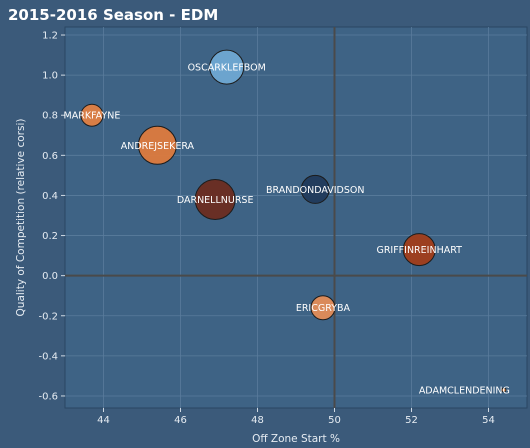 This screenshot has height=448, width=530. I want to click on y-tick-label: 0.4, so click(50, 196).